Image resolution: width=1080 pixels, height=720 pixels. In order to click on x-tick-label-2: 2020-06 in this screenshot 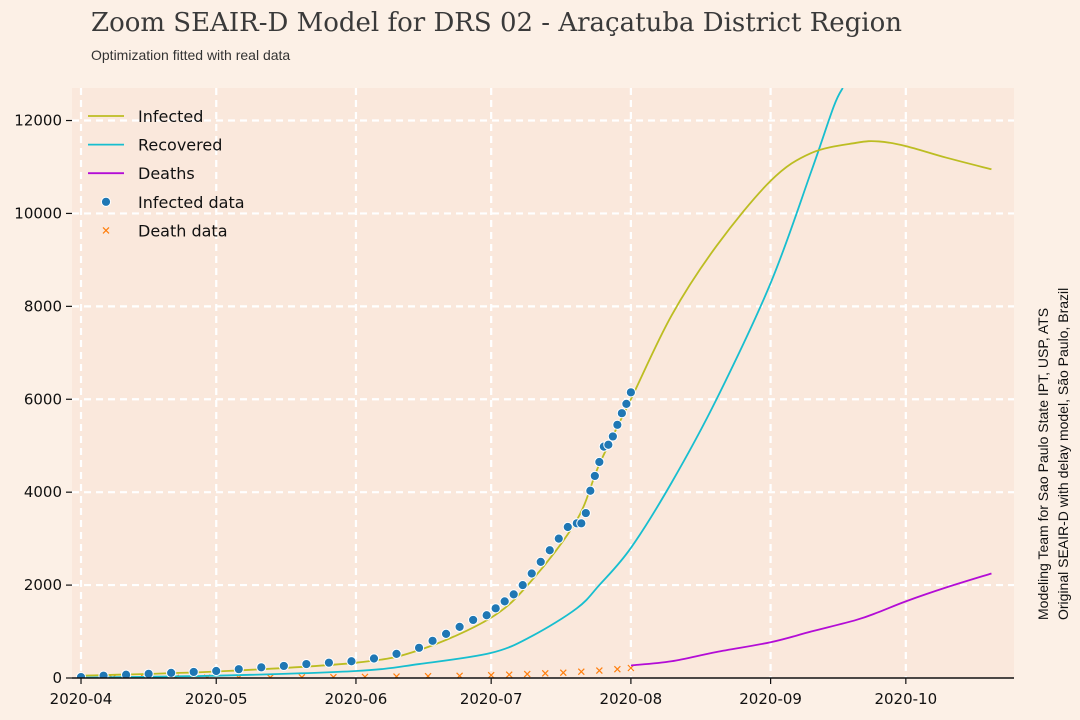, I will do `click(356, 699)`.